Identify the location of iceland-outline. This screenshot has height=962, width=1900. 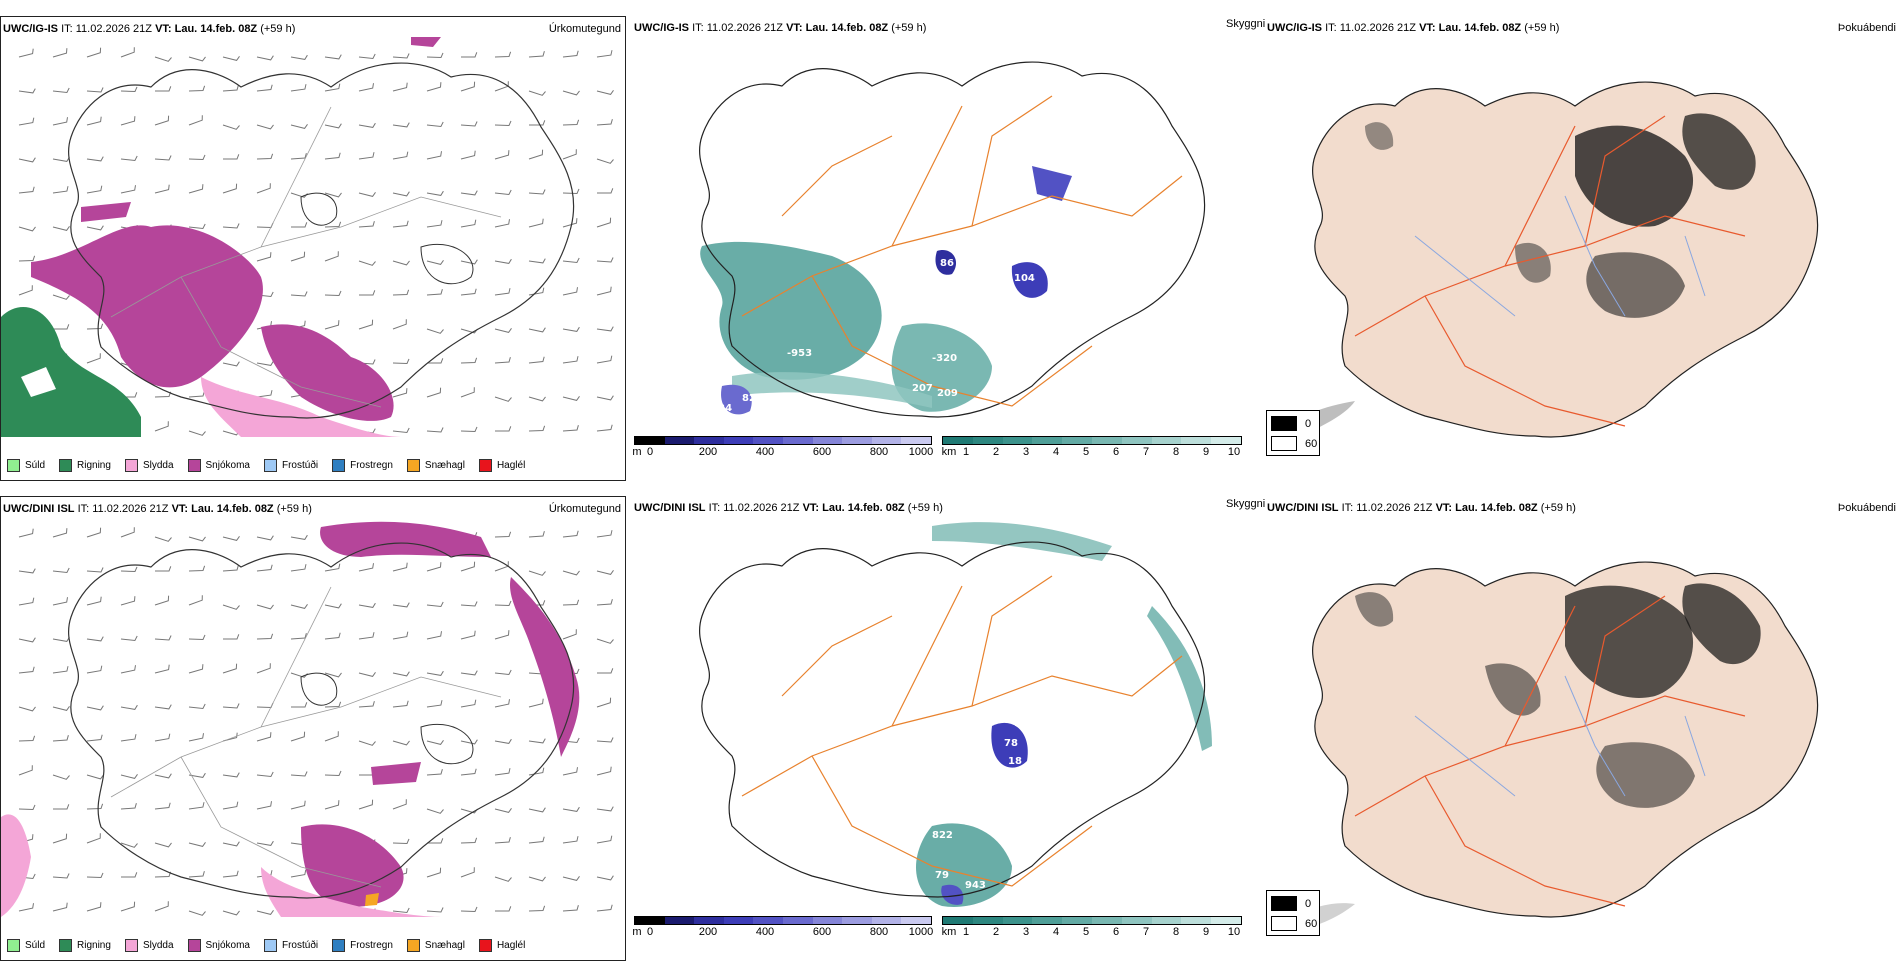
(952, 719).